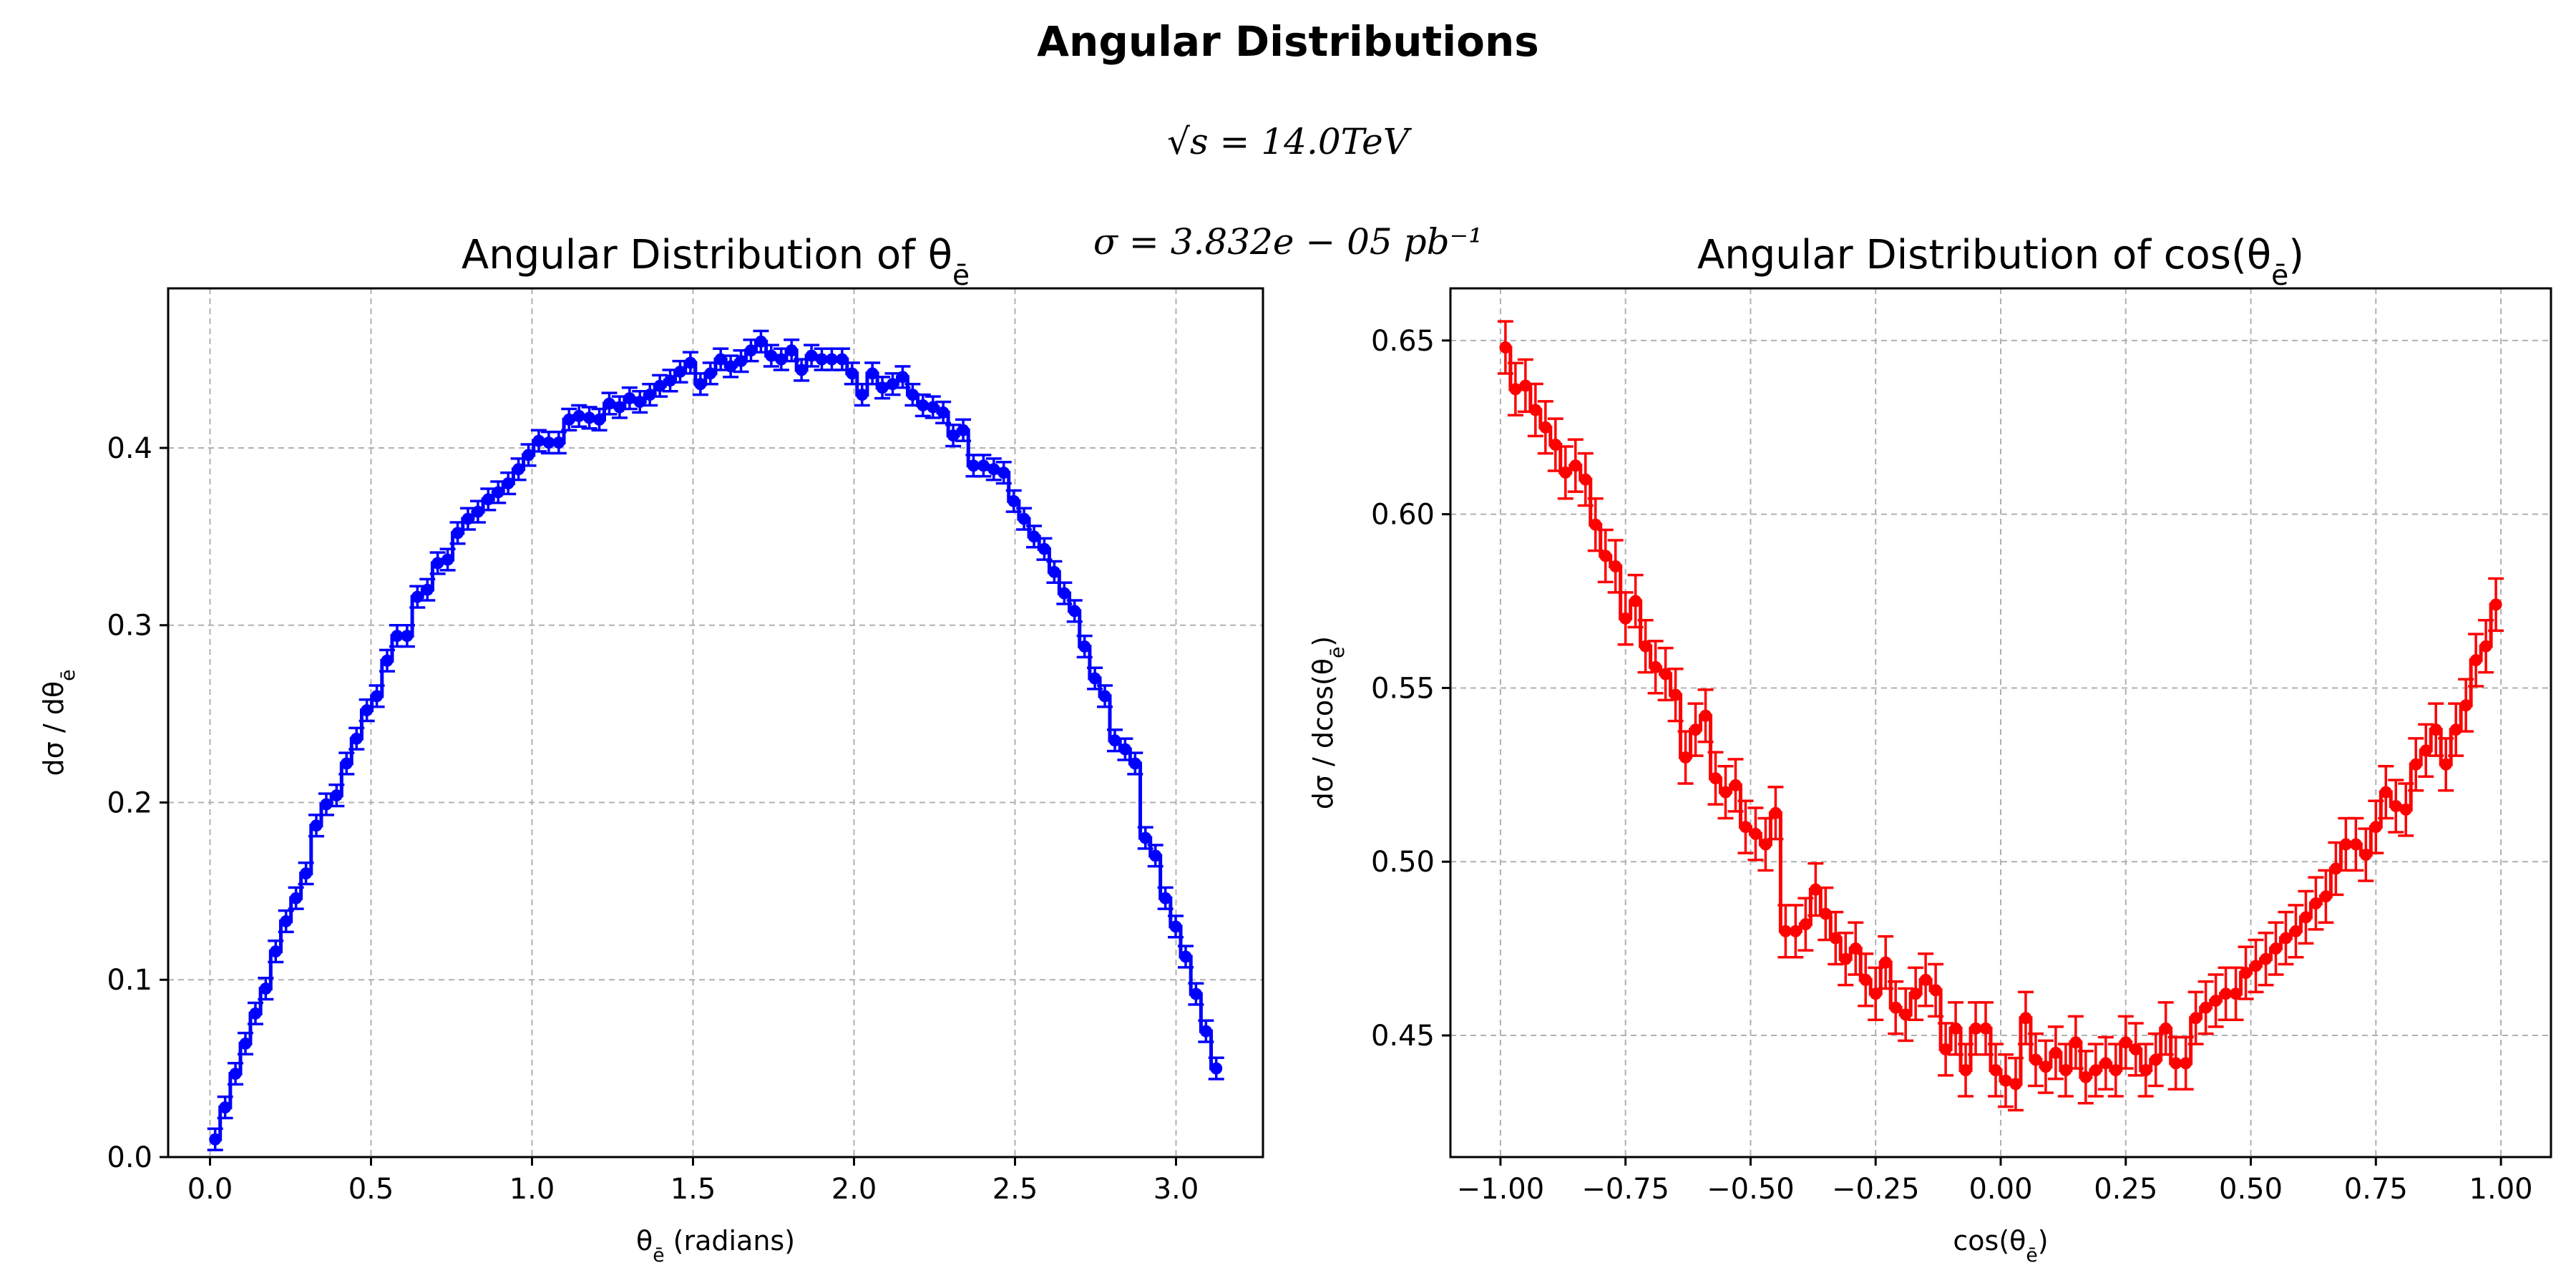  I want to click on x-tick-label: 1.0, so click(532, 1189).